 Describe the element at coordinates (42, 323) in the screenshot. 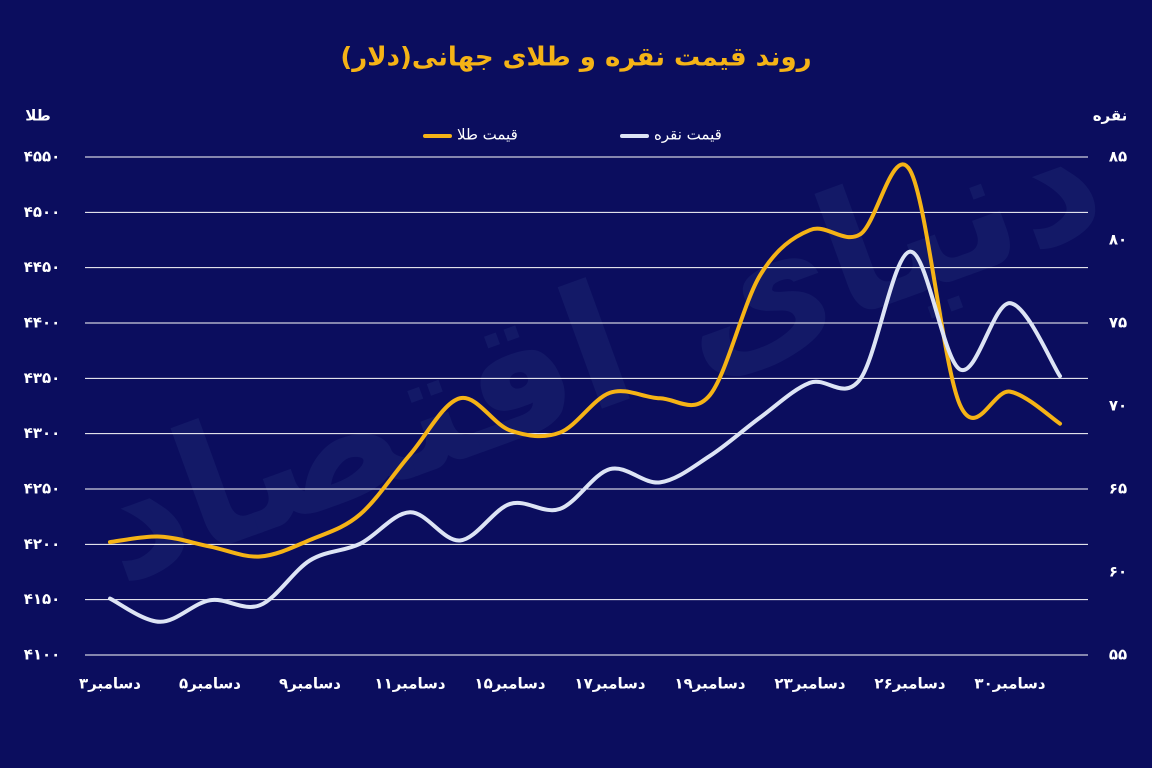

I see `y-tick-label: ۴۴۰۰` at that location.